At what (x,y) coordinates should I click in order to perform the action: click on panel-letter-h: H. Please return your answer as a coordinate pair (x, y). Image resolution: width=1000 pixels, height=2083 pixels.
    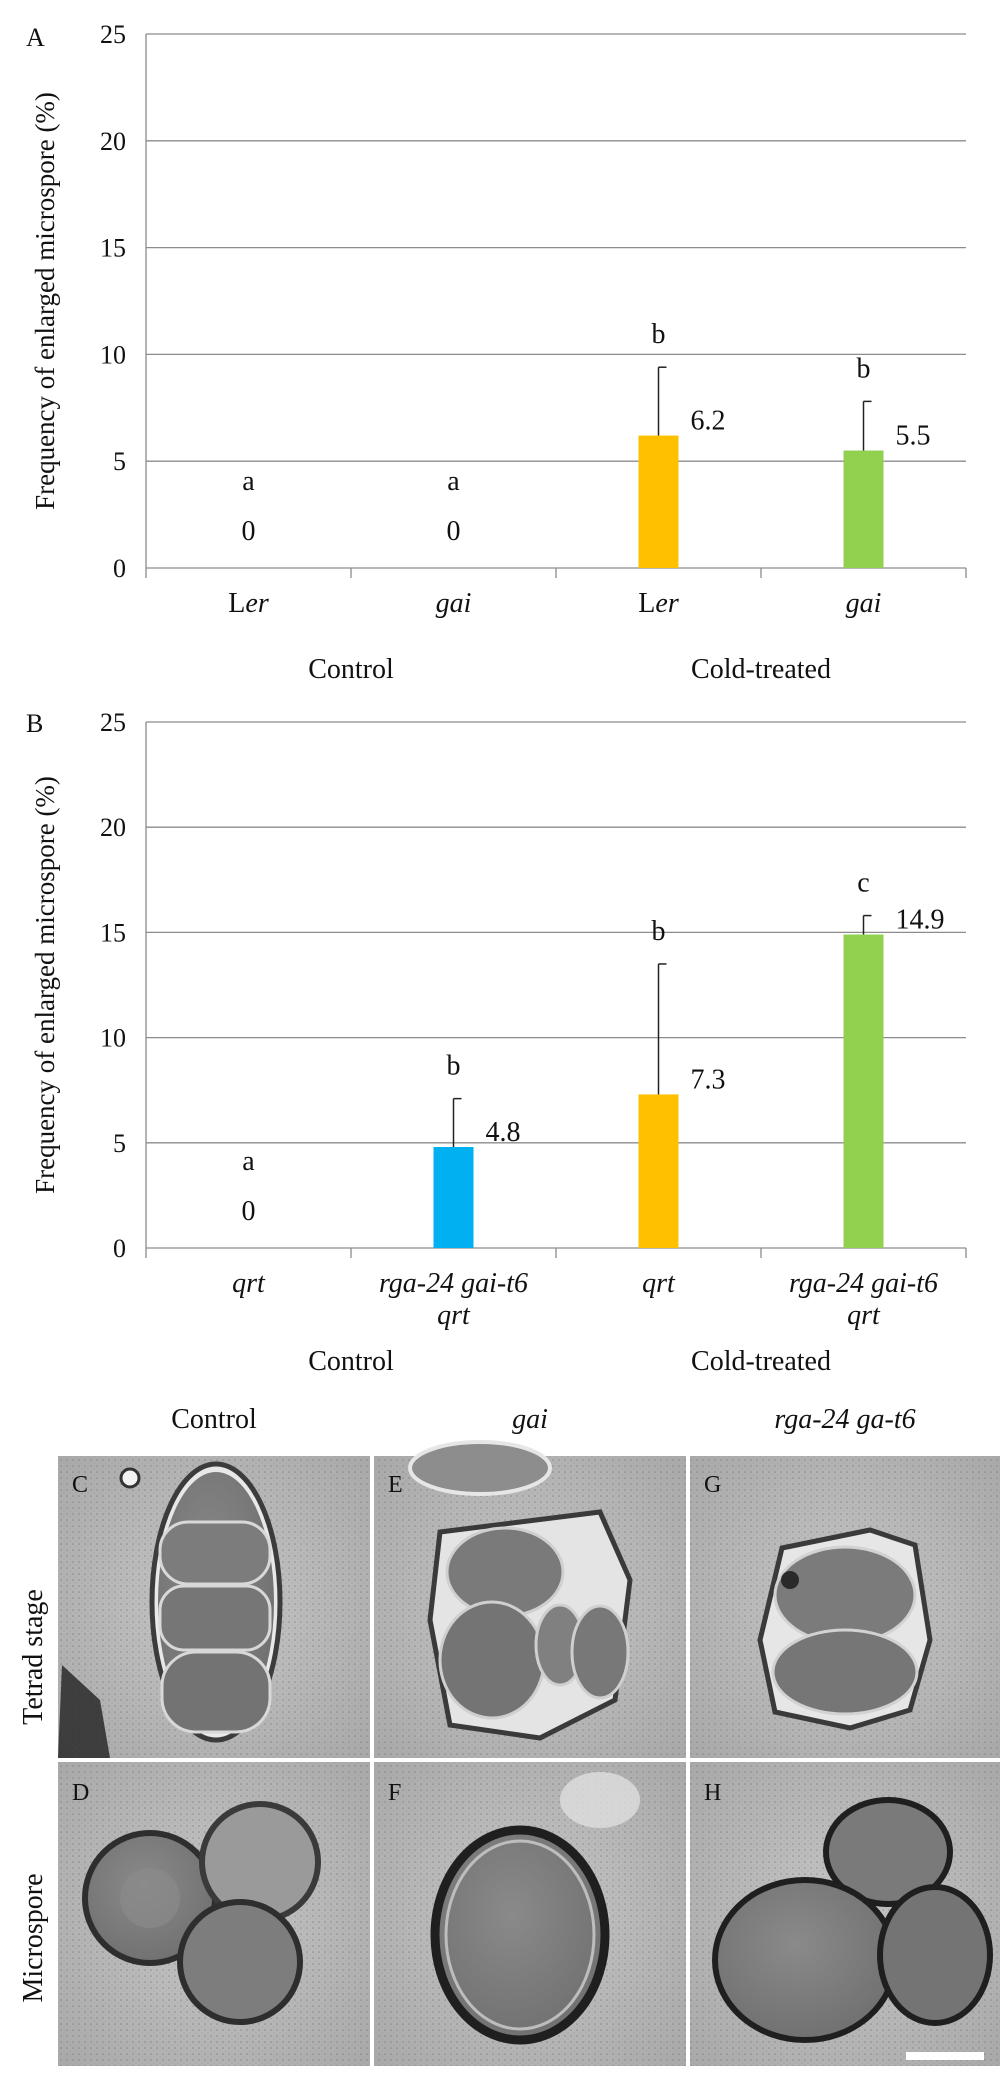
    Looking at the image, I should click on (712, 1793).